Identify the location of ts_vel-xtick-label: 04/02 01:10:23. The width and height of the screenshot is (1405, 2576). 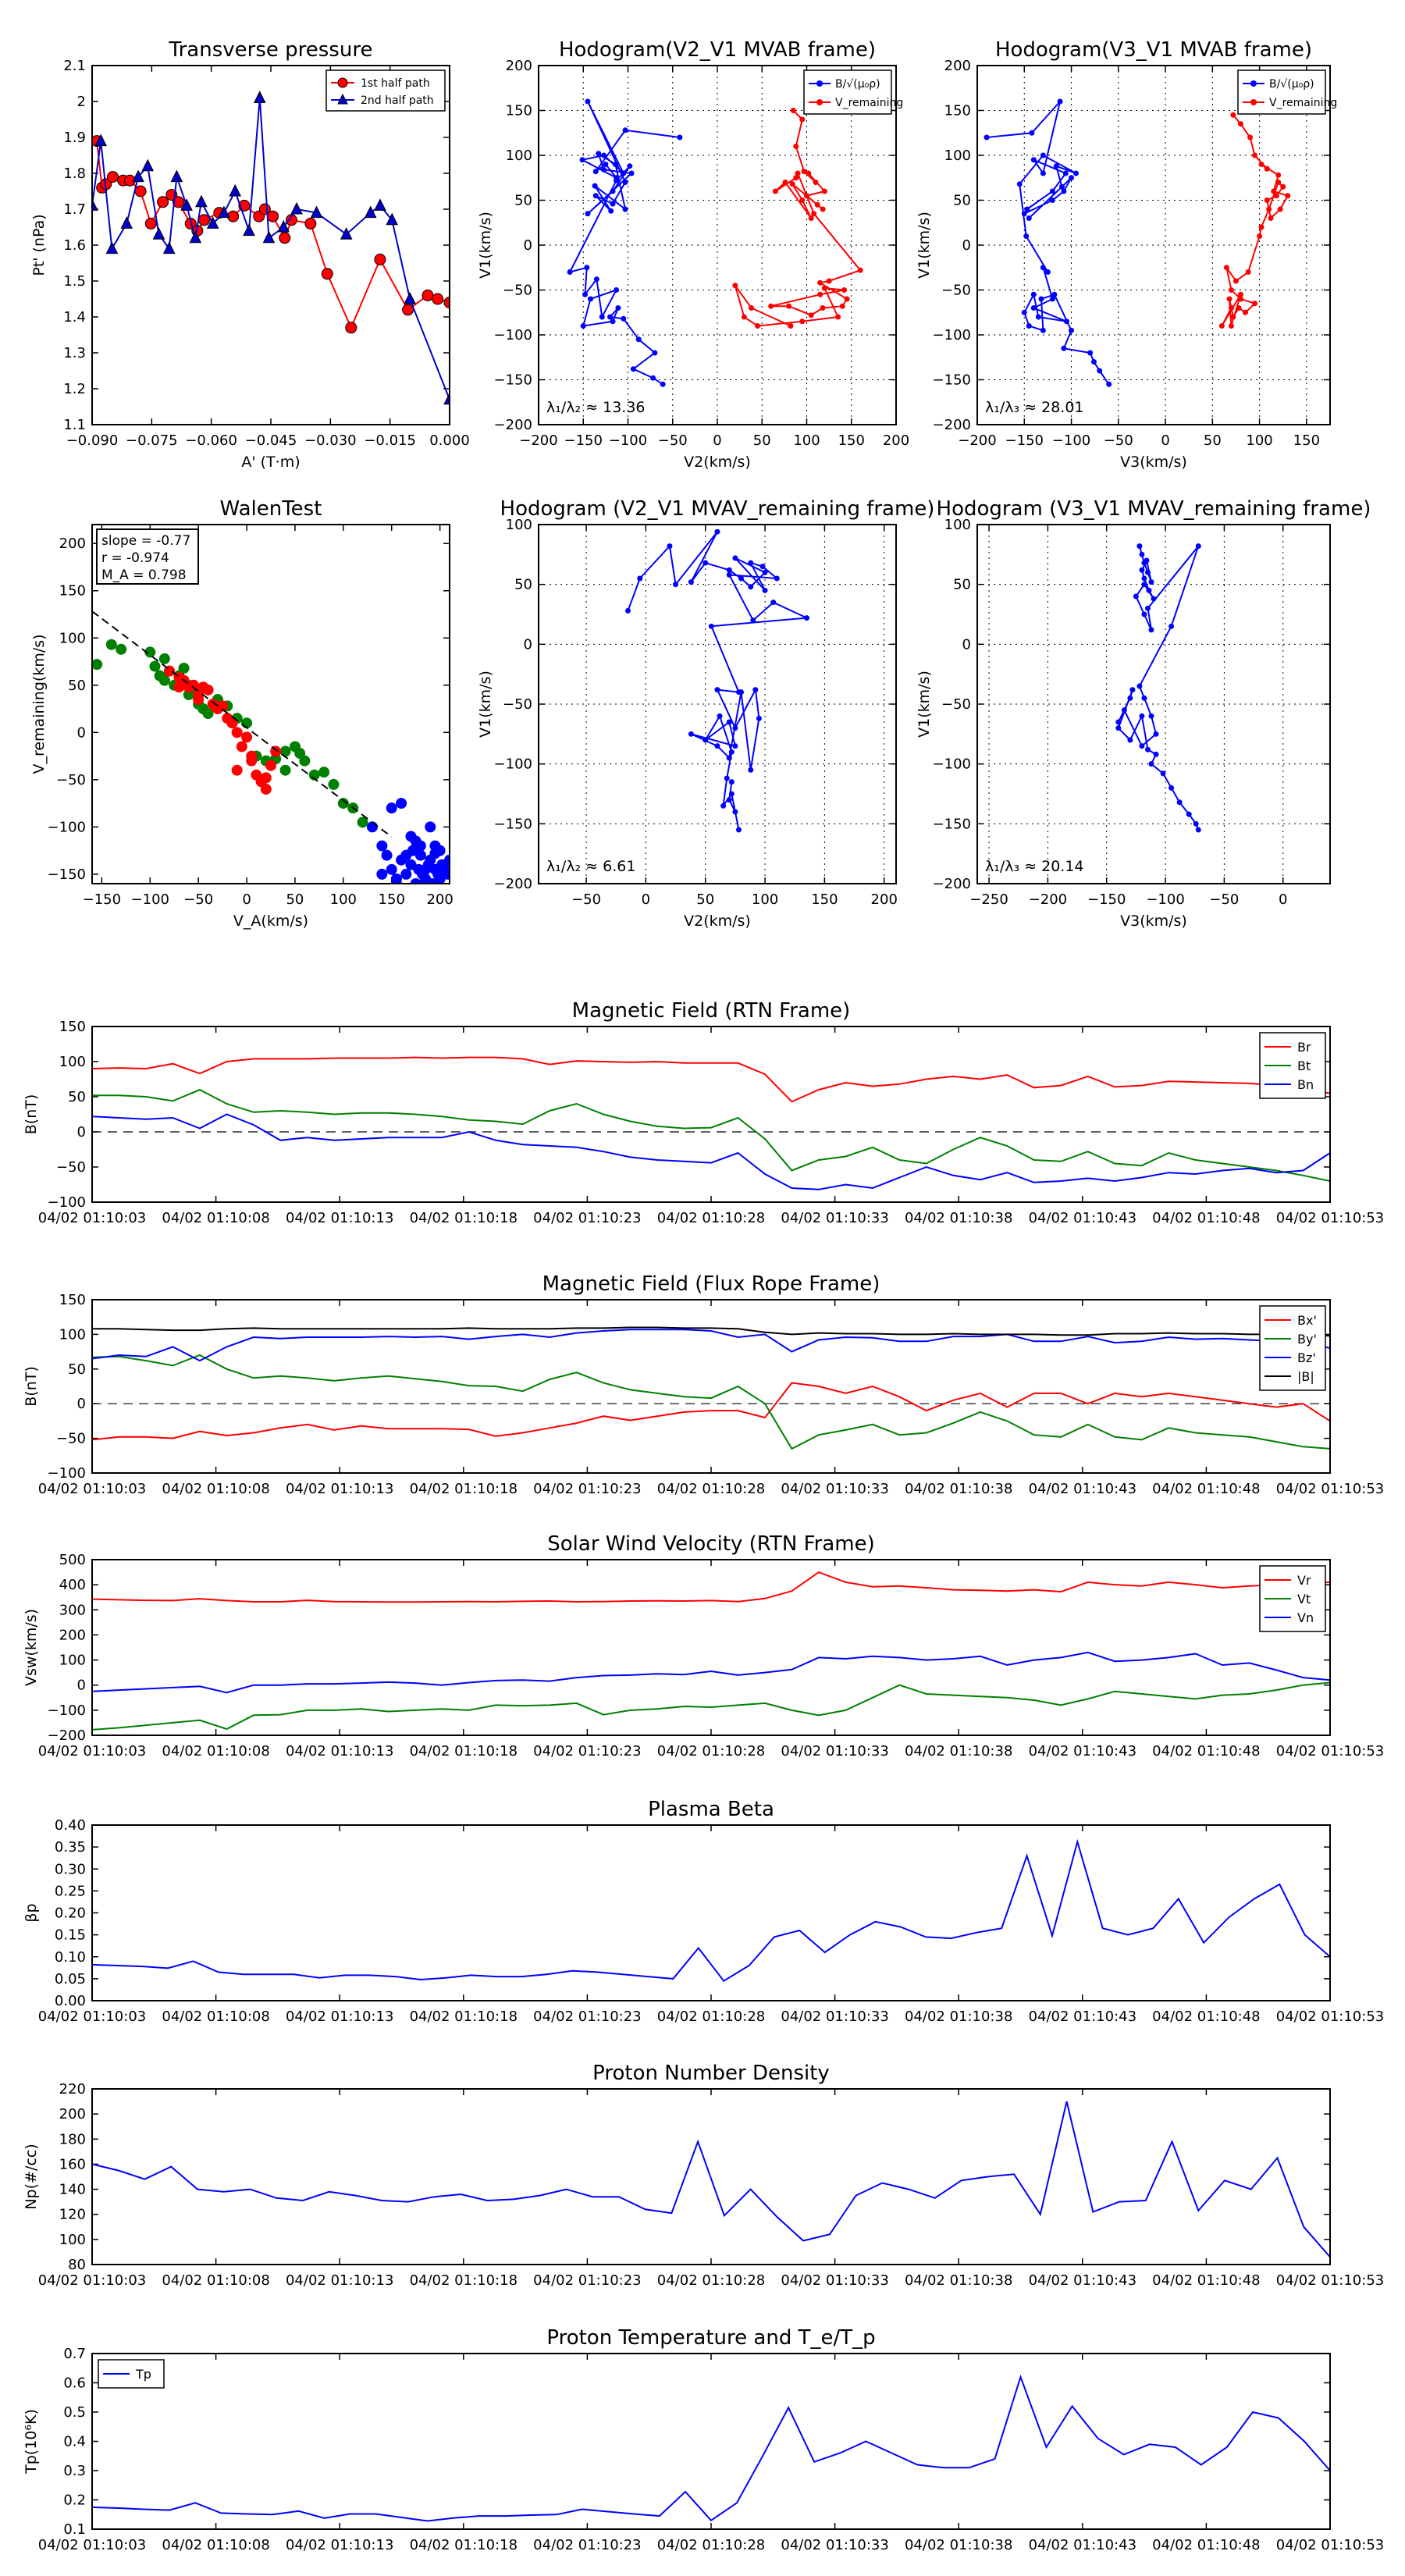
(587, 1751).